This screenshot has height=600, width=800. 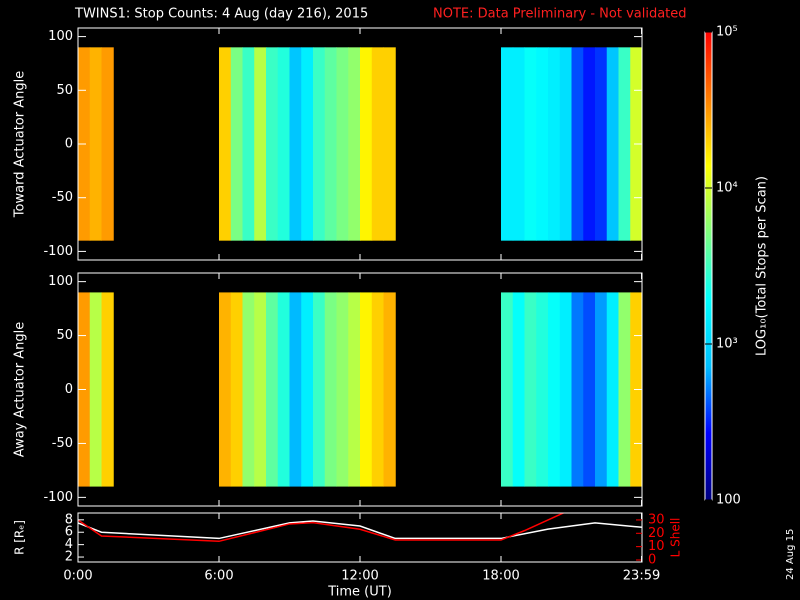 I want to click on x-tick-label: 18:00, so click(x=500, y=576).